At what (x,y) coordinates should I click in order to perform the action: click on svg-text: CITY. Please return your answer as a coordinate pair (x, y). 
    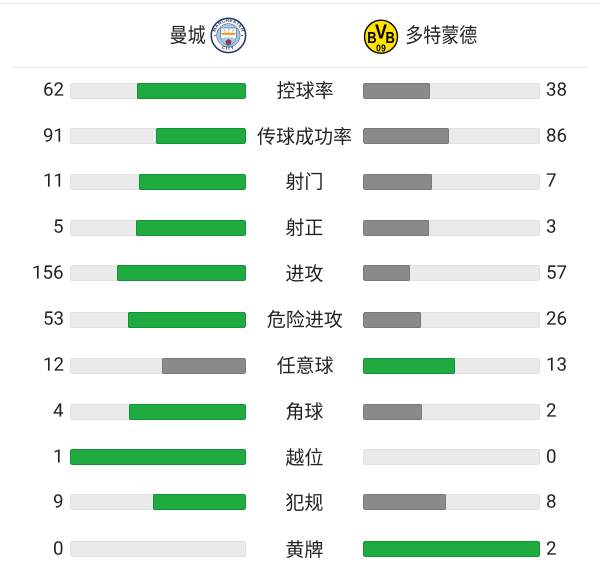
    Looking at the image, I should click on (228, 48).